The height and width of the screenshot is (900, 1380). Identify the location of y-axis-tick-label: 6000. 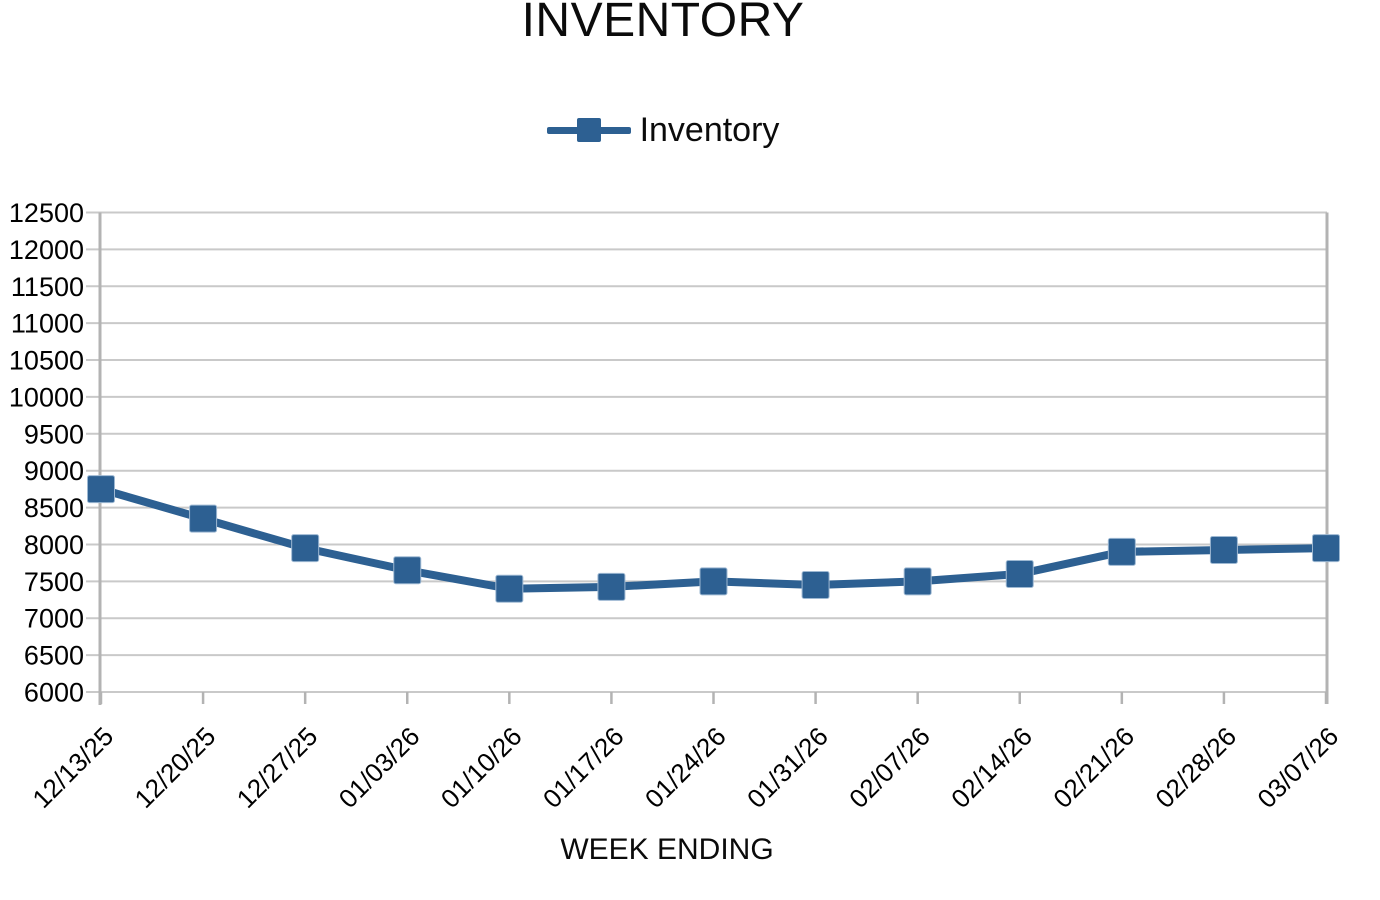
(54, 693).